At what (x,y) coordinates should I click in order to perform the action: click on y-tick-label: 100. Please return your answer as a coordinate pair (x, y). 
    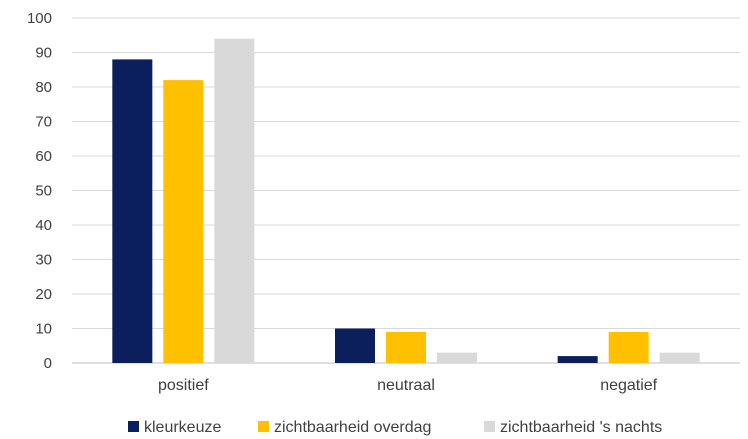
    Looking at the image, I should click on (39, 18).